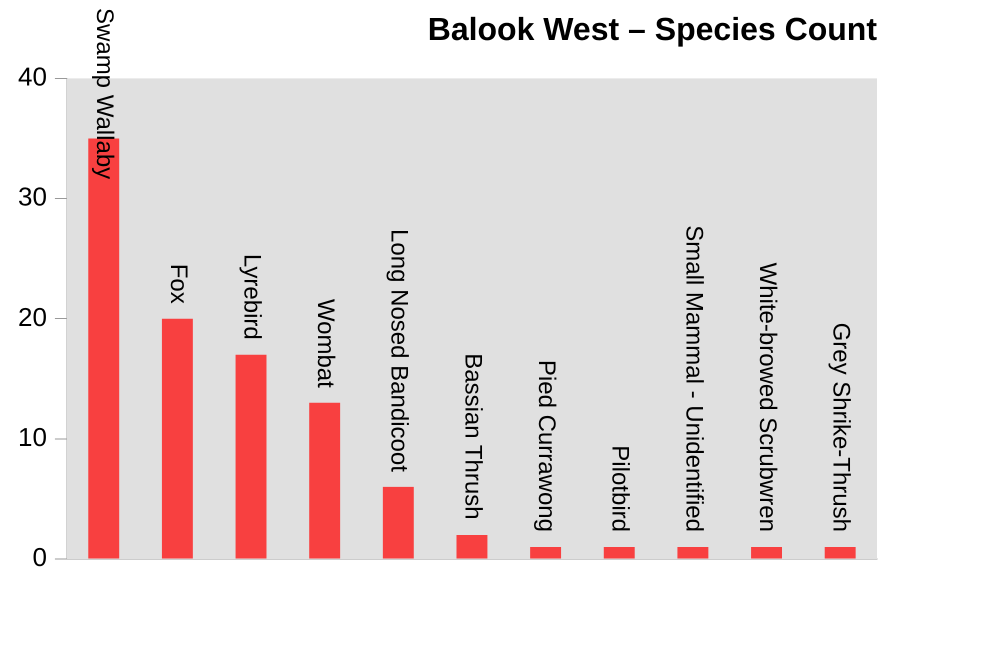 This screenshot has width=1000, height=667. What do you see at coordinates (32, 317) in the screenshot?
I see `y-tick-label: 20` at bounding box center [32, 317].